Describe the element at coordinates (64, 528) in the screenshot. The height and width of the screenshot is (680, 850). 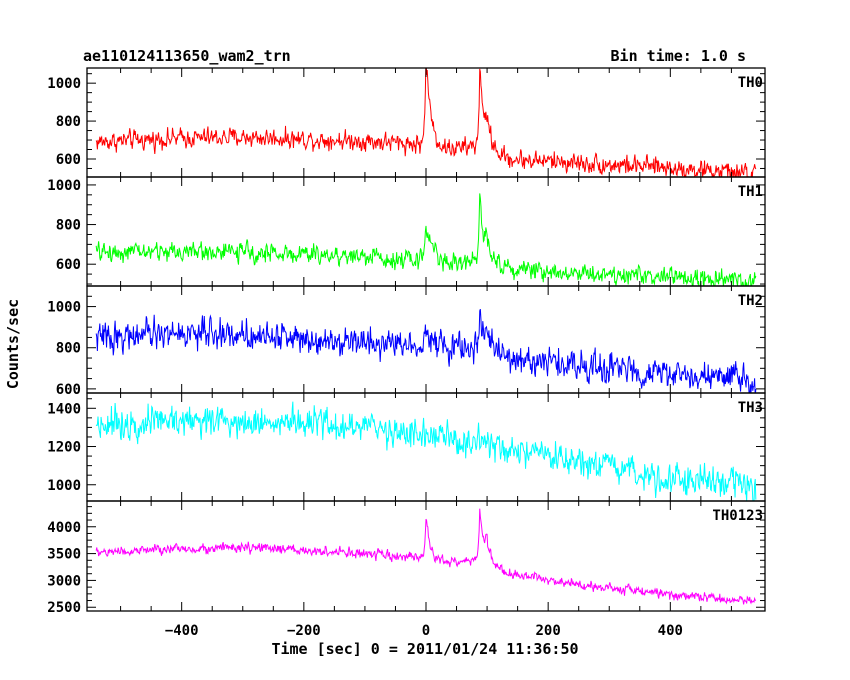
I see `y-tick-label: 4000` at that location.